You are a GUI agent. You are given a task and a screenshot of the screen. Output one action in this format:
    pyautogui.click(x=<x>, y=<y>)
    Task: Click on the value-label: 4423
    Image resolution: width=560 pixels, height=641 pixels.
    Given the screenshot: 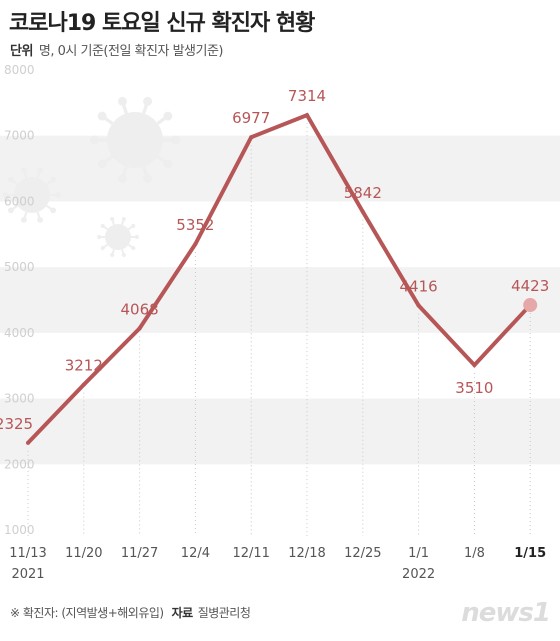 What is the action you would take?
    pyautogui.click(x=530, y=286)
    